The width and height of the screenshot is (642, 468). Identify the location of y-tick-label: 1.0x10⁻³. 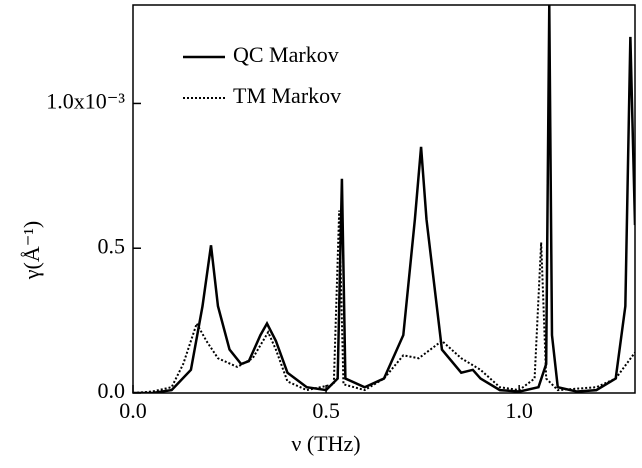
(85, 100).